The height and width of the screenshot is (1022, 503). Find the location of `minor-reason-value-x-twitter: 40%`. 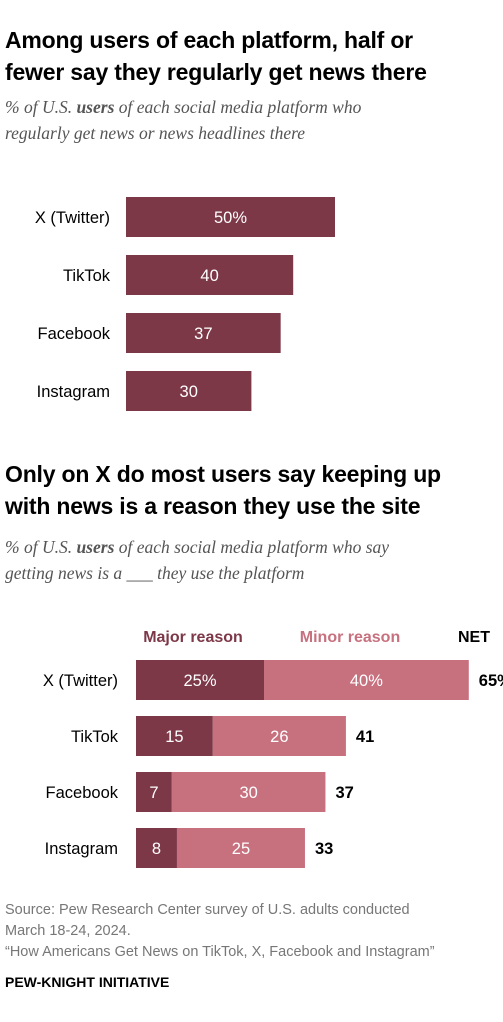

minor-reason-value-x-twitter: 40% is located at coordinates (366, 681).